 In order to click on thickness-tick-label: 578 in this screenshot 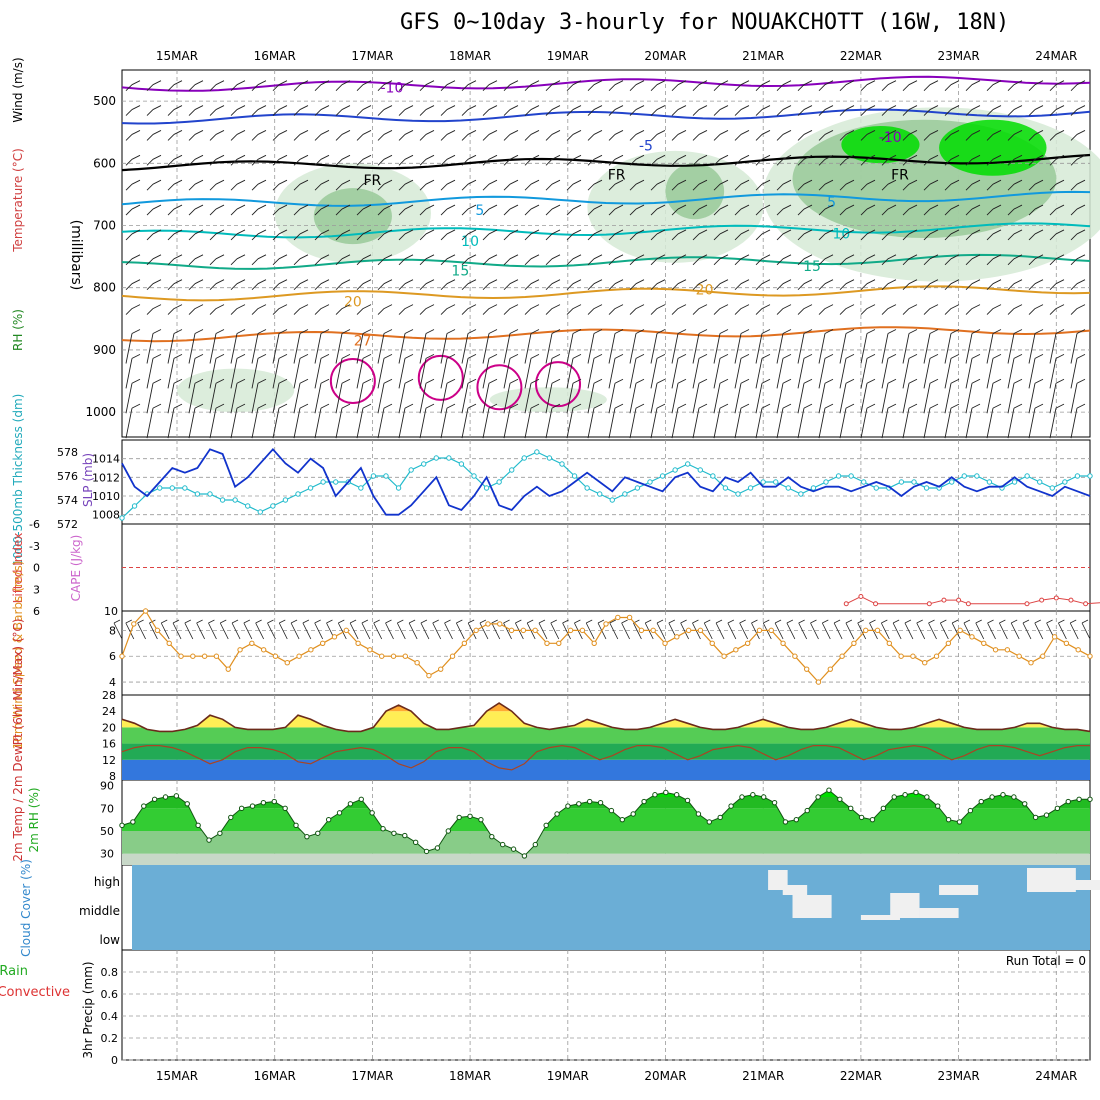, I will do `click(67, 452)`.